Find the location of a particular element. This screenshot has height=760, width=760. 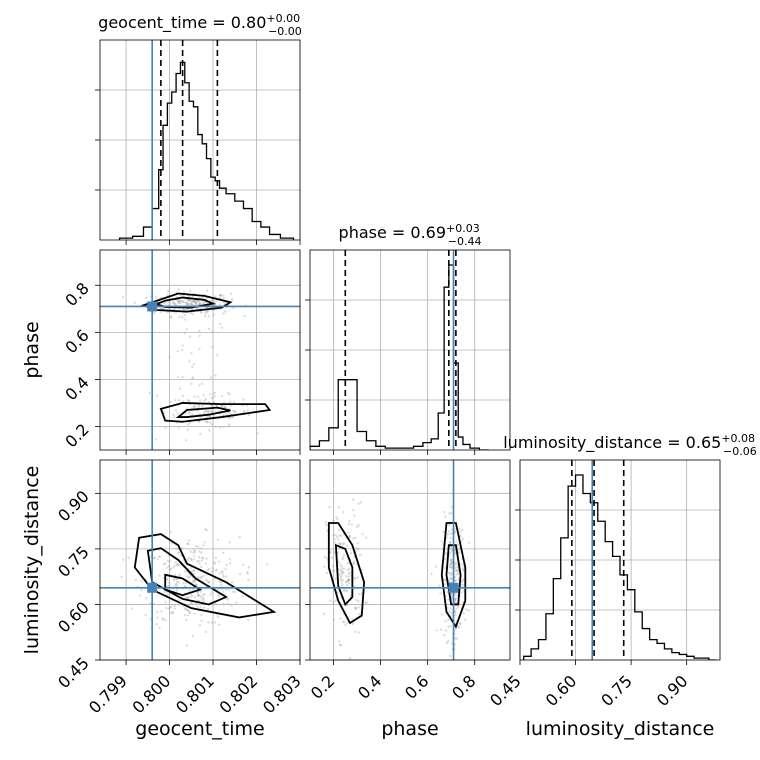

title-luminosity_distance: luminosity_distance = 0.65+0.08 −0.06 is located at coordinates (630, 445).